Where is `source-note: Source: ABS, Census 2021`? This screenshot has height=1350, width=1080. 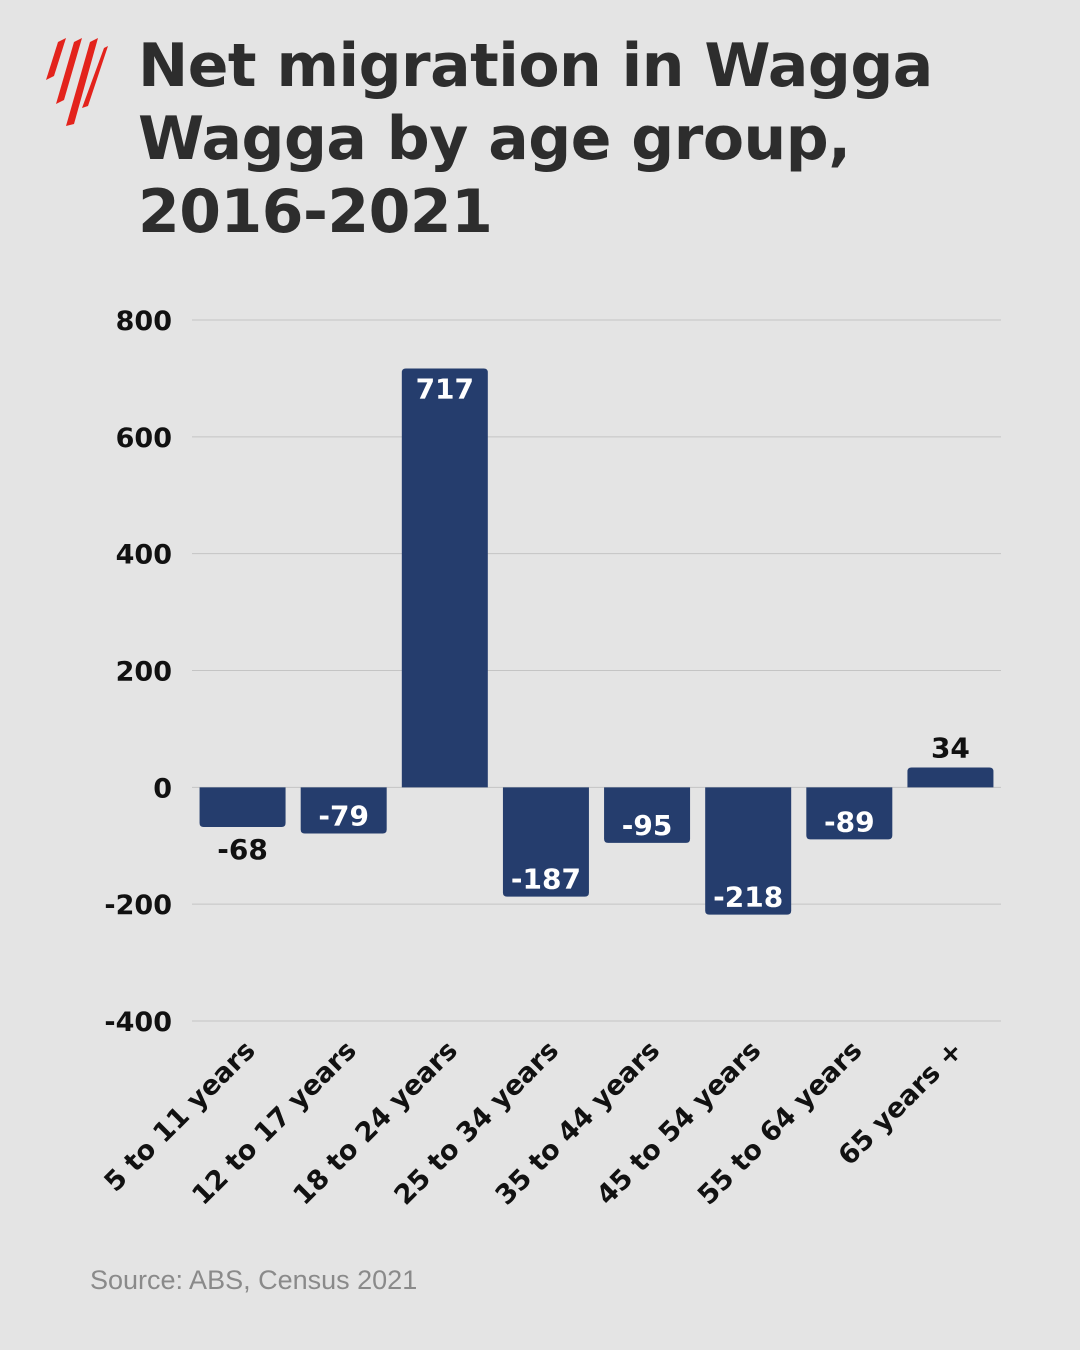
source-note: Source: ABS, Census 2021 is located at coordinates (254, 1280).